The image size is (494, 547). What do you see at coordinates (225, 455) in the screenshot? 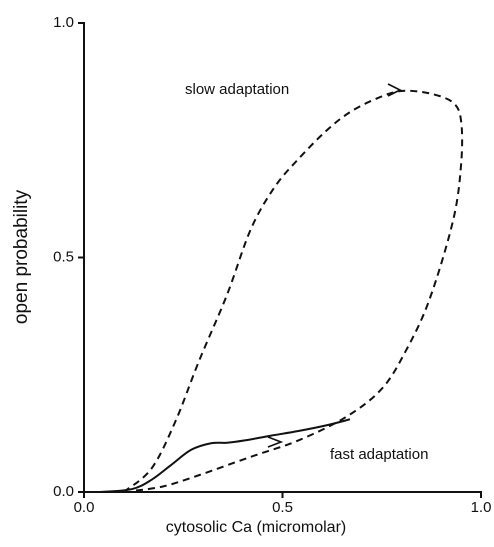
I see `data-line` at bounding box center [225, 455].